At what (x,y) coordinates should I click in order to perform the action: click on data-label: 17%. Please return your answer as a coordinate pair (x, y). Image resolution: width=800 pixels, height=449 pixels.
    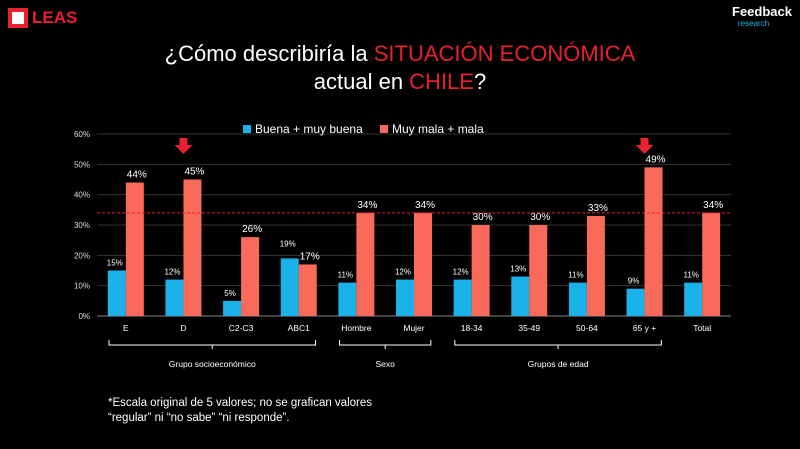
    Looking at the image, I should click on (310, 256).